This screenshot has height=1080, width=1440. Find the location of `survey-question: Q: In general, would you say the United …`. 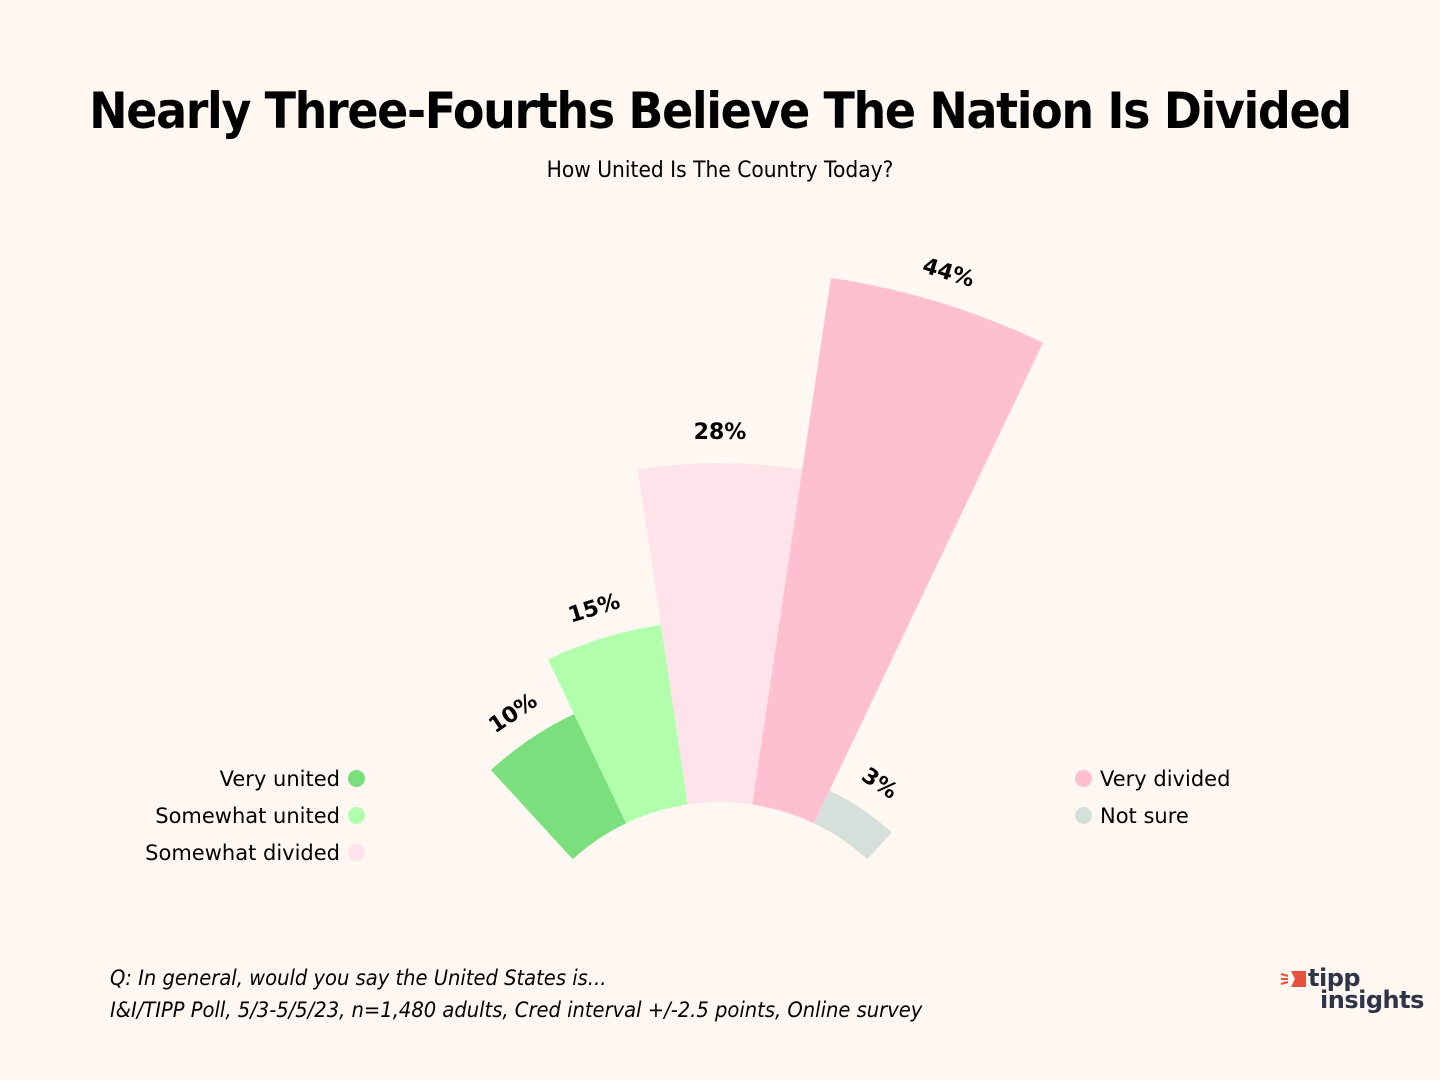

survey-question: Q: In general, would you say the United … is located at coordinates (358, 978).